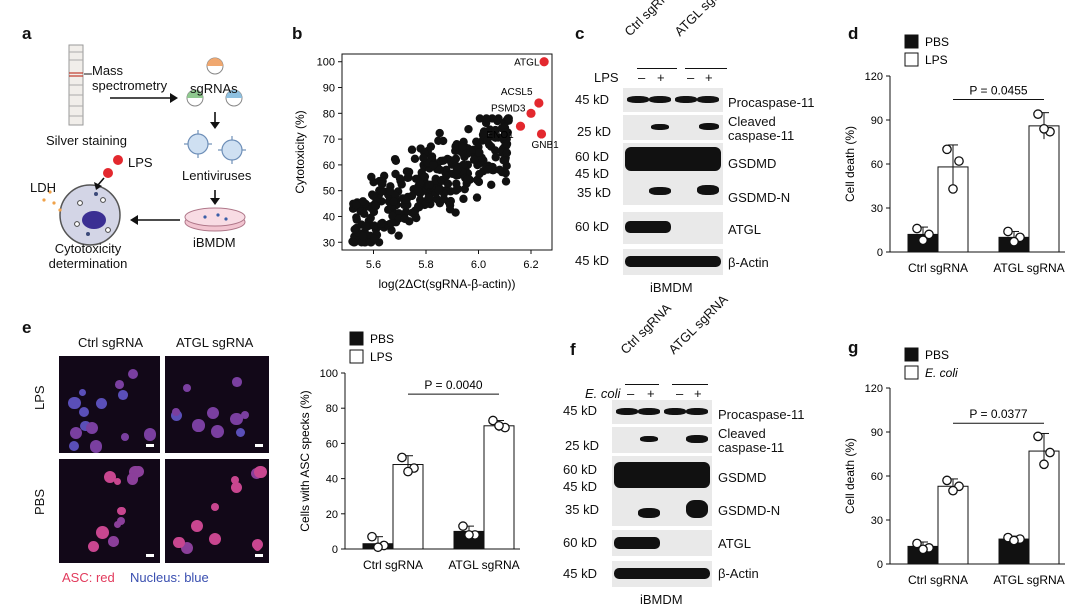  I want to click on scatter-frame, so click(447, 152).